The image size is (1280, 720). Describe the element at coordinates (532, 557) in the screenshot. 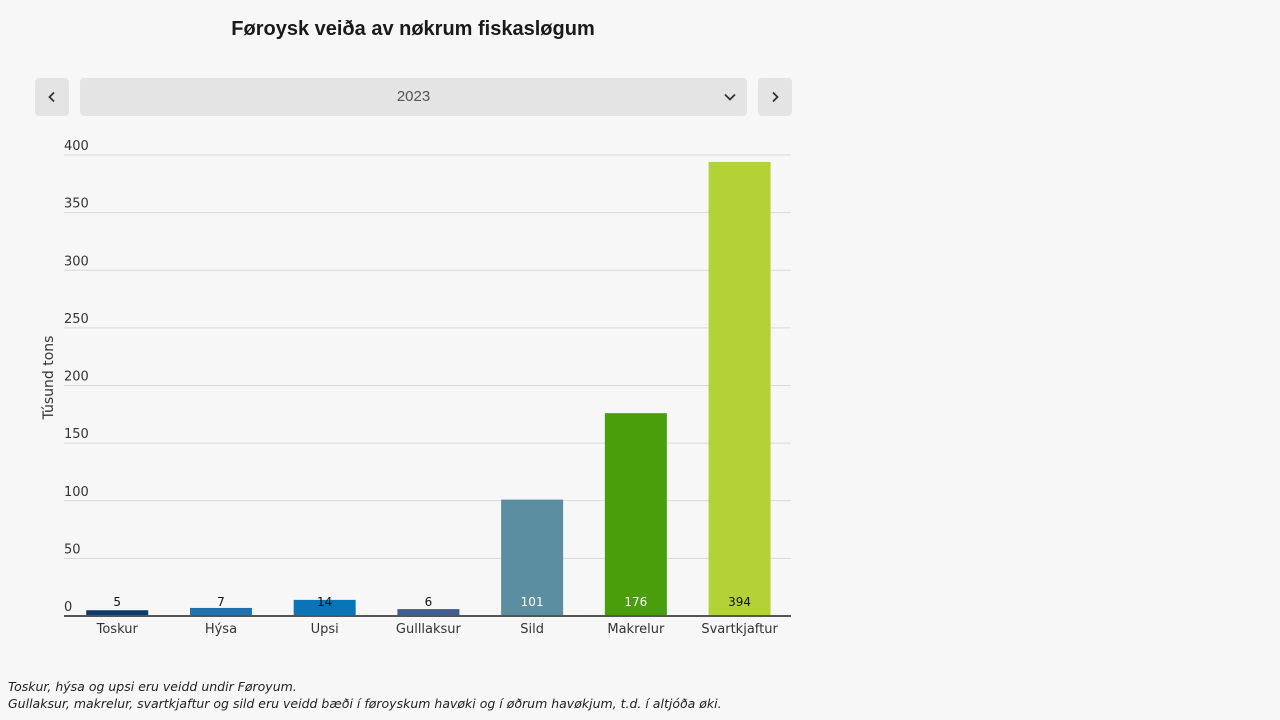

I see `bar-sild` at that location.